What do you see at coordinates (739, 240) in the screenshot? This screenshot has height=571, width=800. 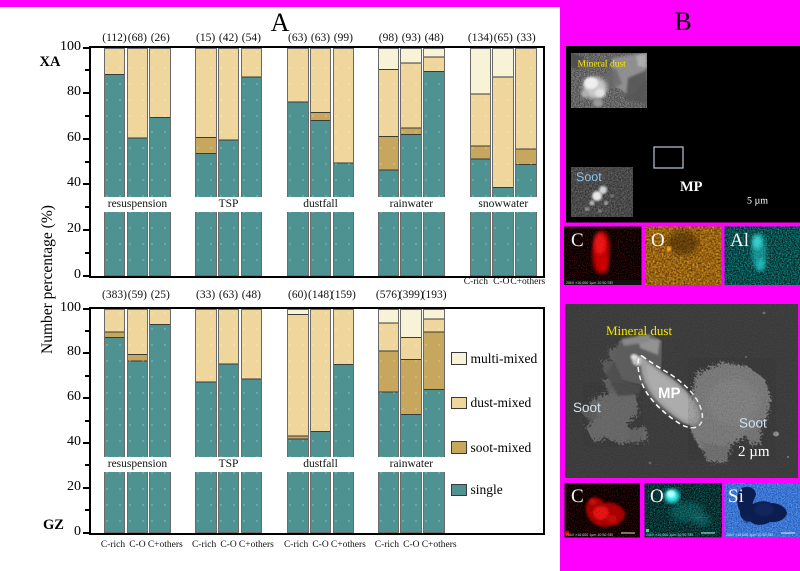 I see `svg-text: Al` at bounding box center [739, 240].